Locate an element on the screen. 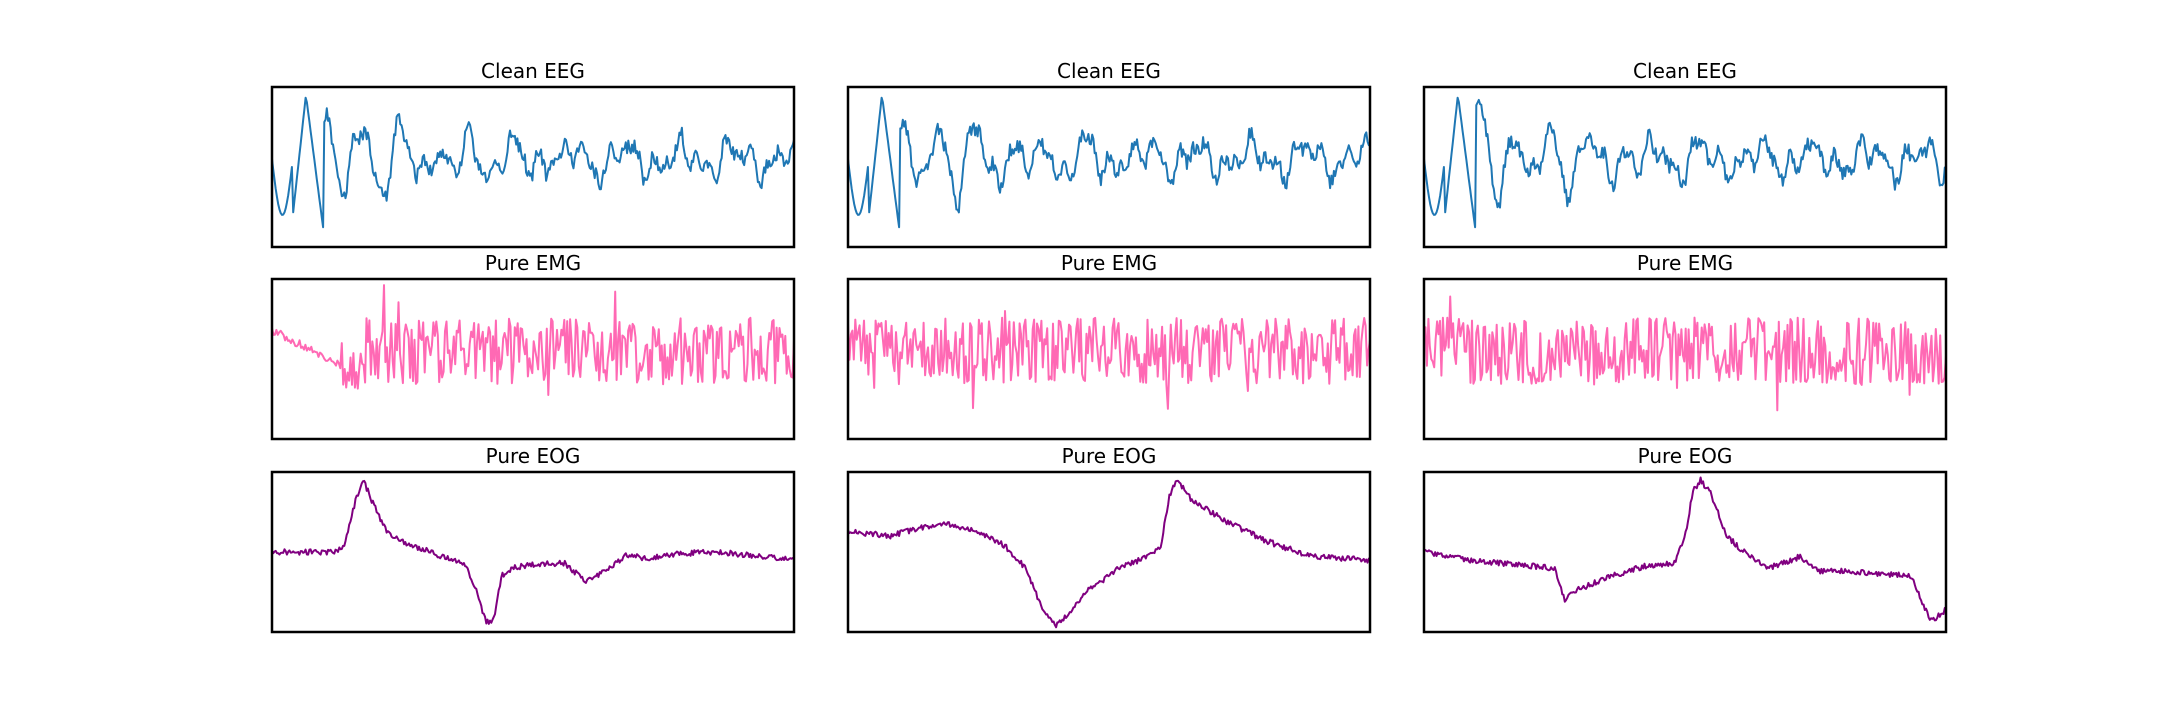 The height and width of the screenshot is (720, 2160). subplot-eeg-3: Clean EEG is located at coordinates (1685, 154).